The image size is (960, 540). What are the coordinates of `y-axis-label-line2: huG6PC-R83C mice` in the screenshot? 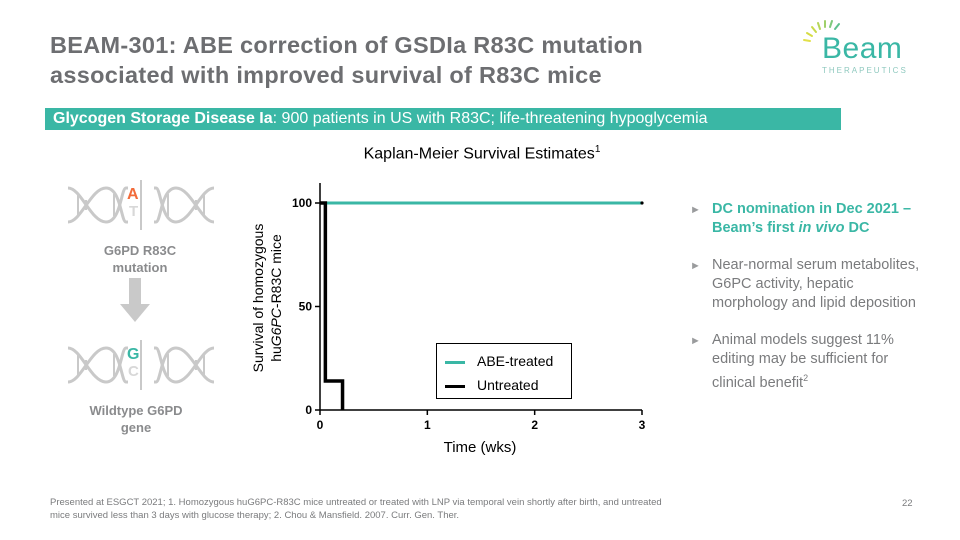 It's located at (276, 298).